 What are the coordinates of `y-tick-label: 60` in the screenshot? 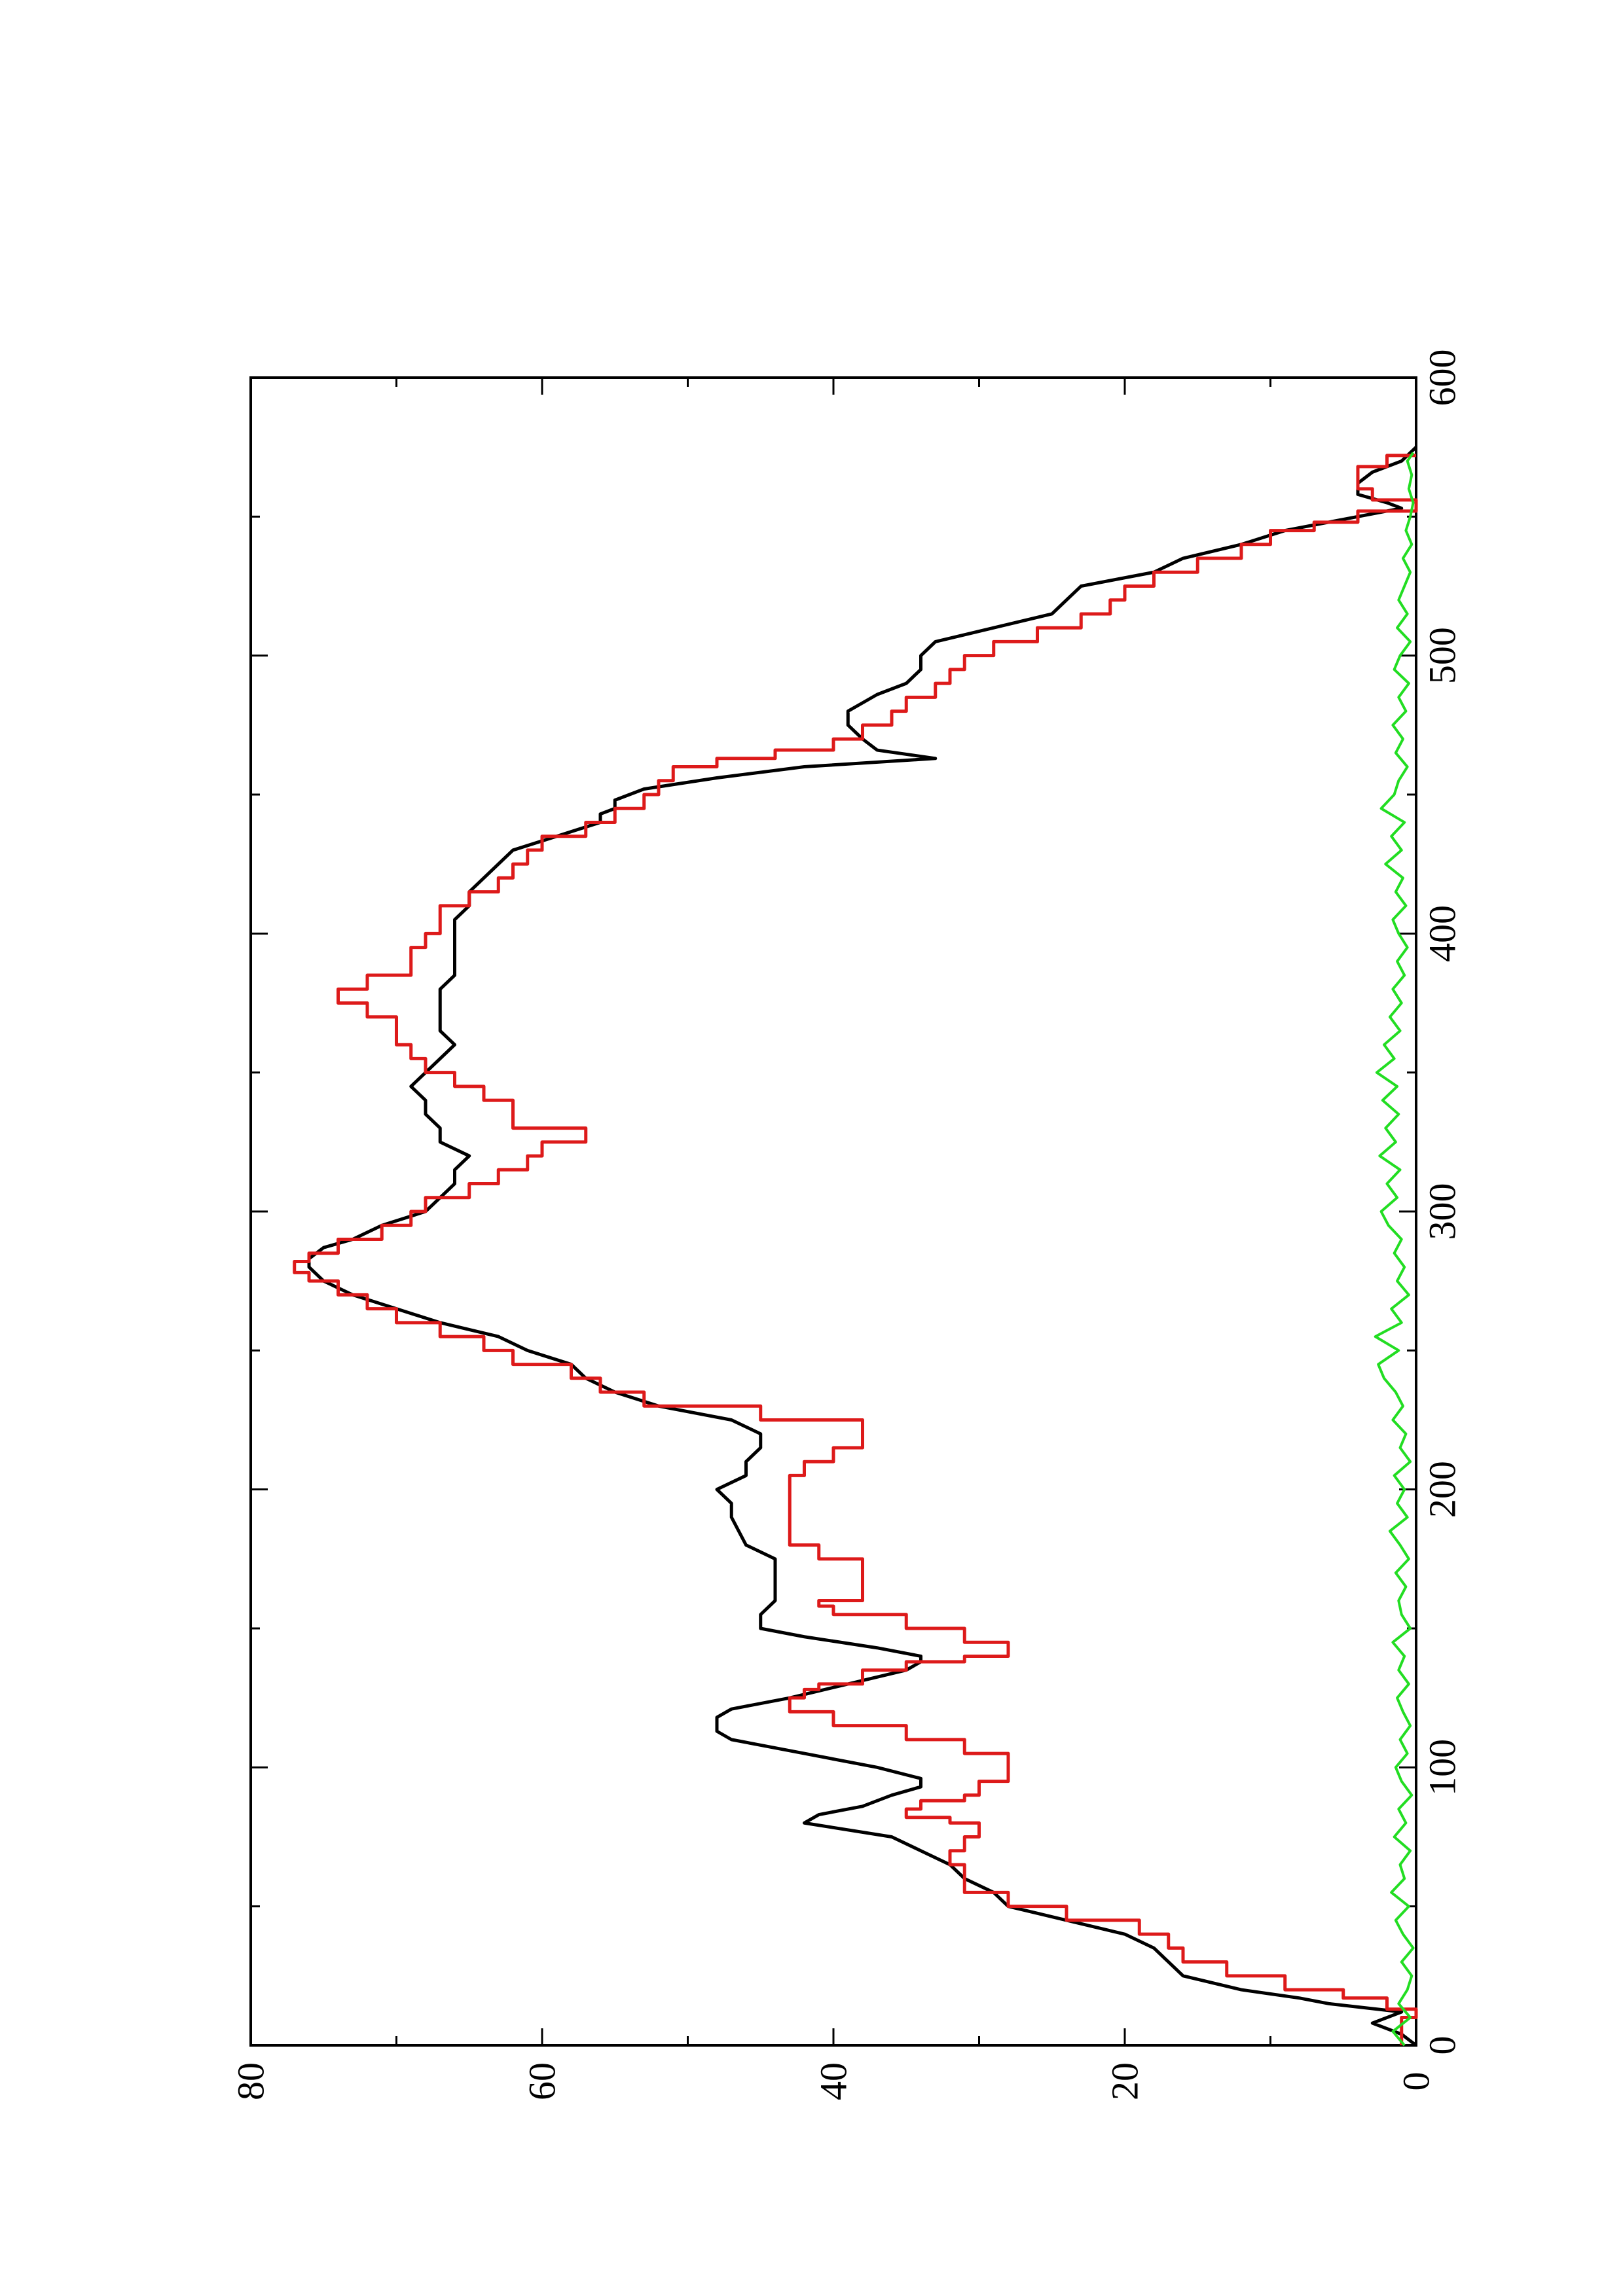 It's located at (542, 2081).